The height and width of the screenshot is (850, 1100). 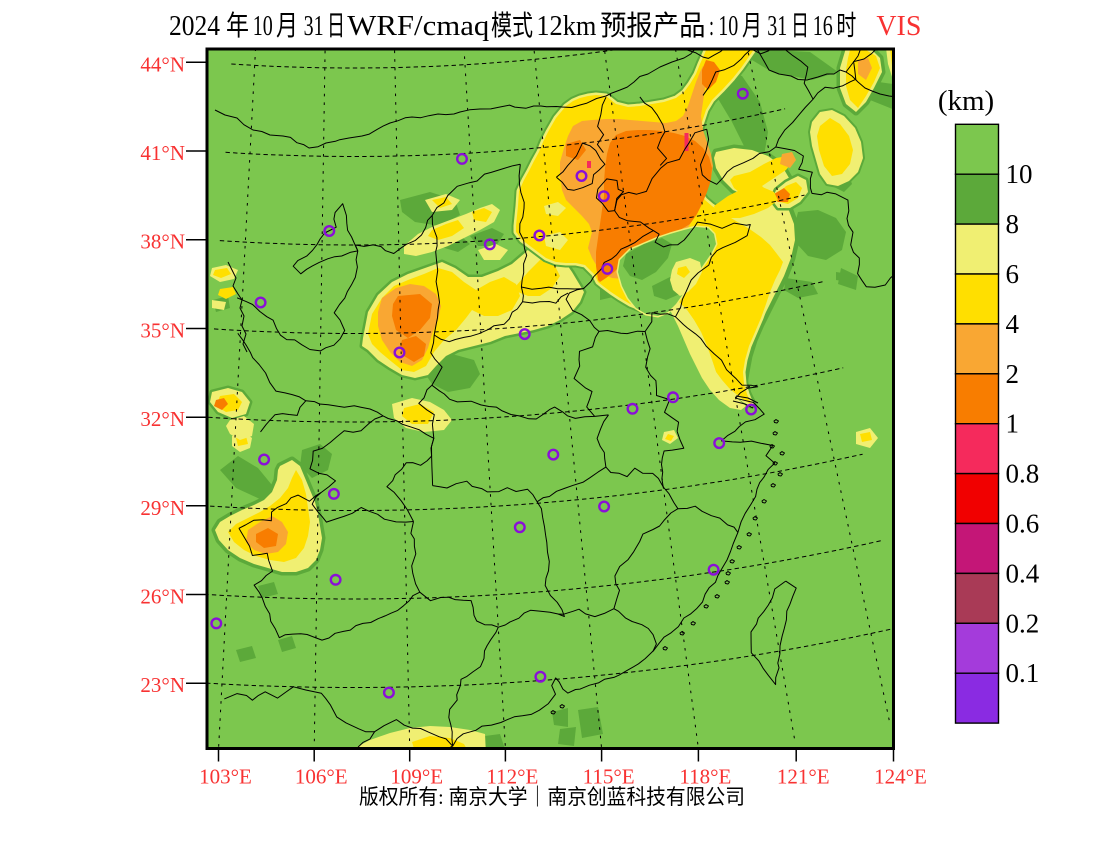 I want to click on svg-text: 版权所有: 南京大学｜南京创蓝科技有限公司, so click(x=552, y=797).